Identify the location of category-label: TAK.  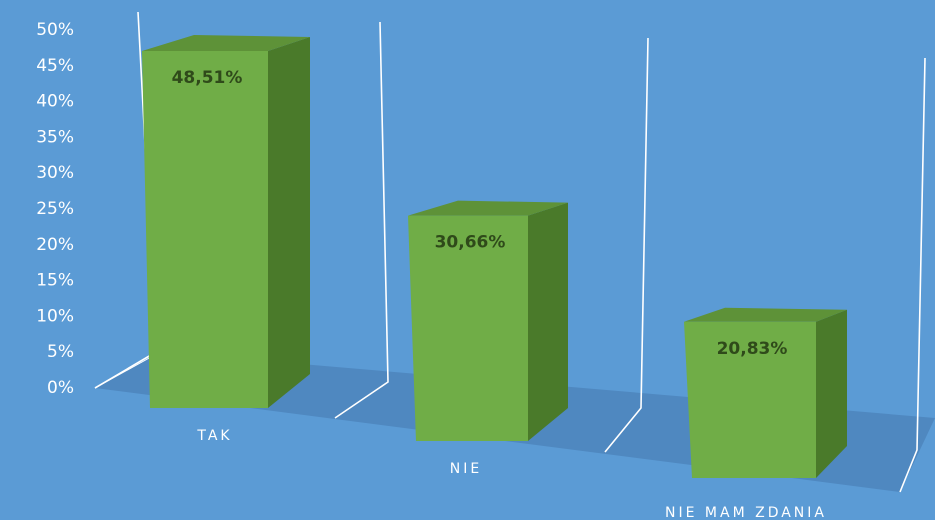
(214, 436).